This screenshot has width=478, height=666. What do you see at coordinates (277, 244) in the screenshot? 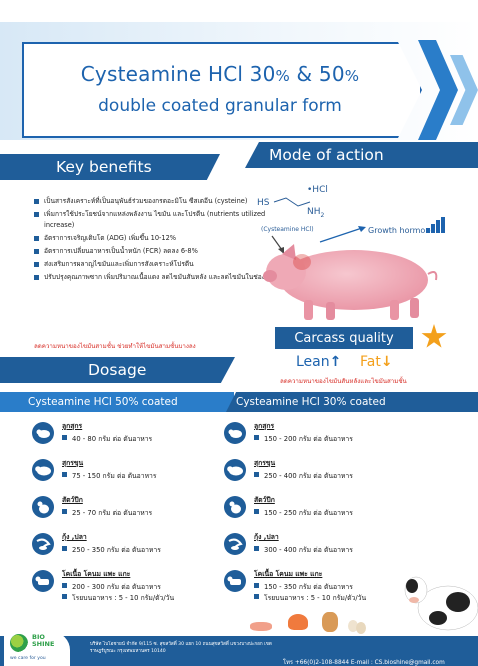
I see `arrow-down-icon` at bounding box center [277, 244].